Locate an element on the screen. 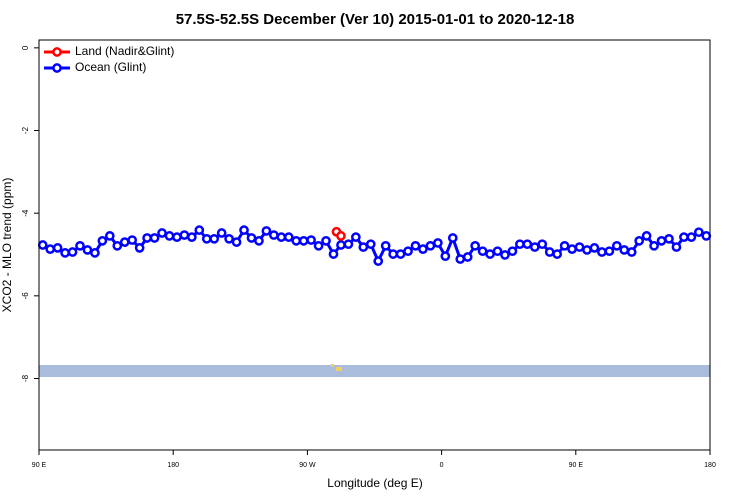 This screenshot has height=500, width=750. y-tick-label: 0 is located at coordinates (25, 47).